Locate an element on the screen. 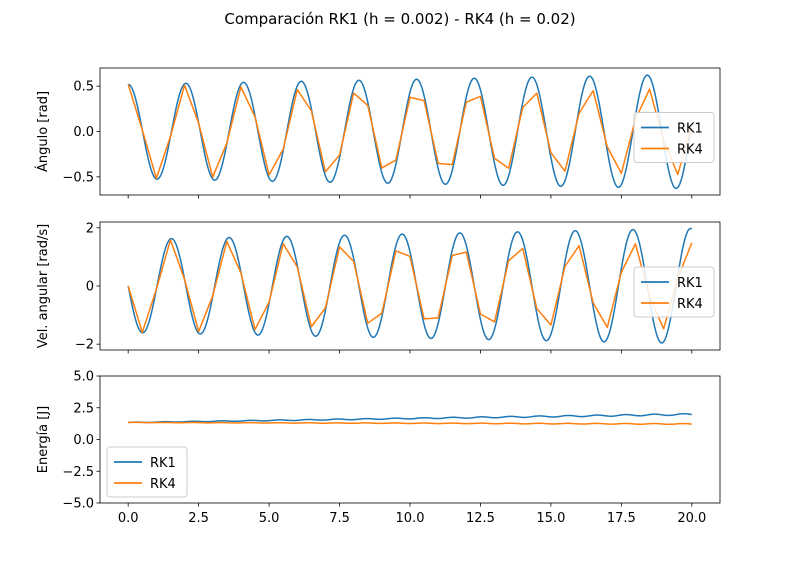  y-axis-label: Energía [J] is located at coordinates (43, 440).